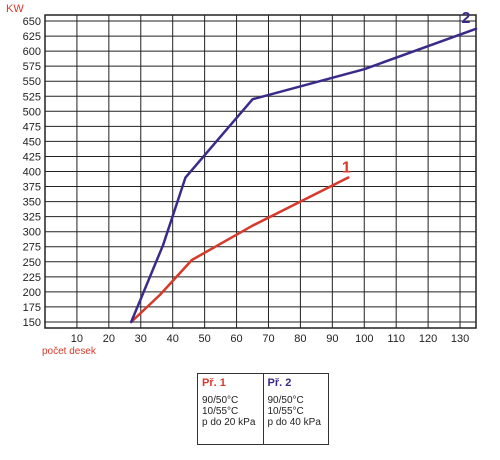 Image resolution: width=500 pixels, height=460 pixels. Describe the element at coordinates (332, 339) in the screenshot. I see `x-tick-label: 90` at that location.